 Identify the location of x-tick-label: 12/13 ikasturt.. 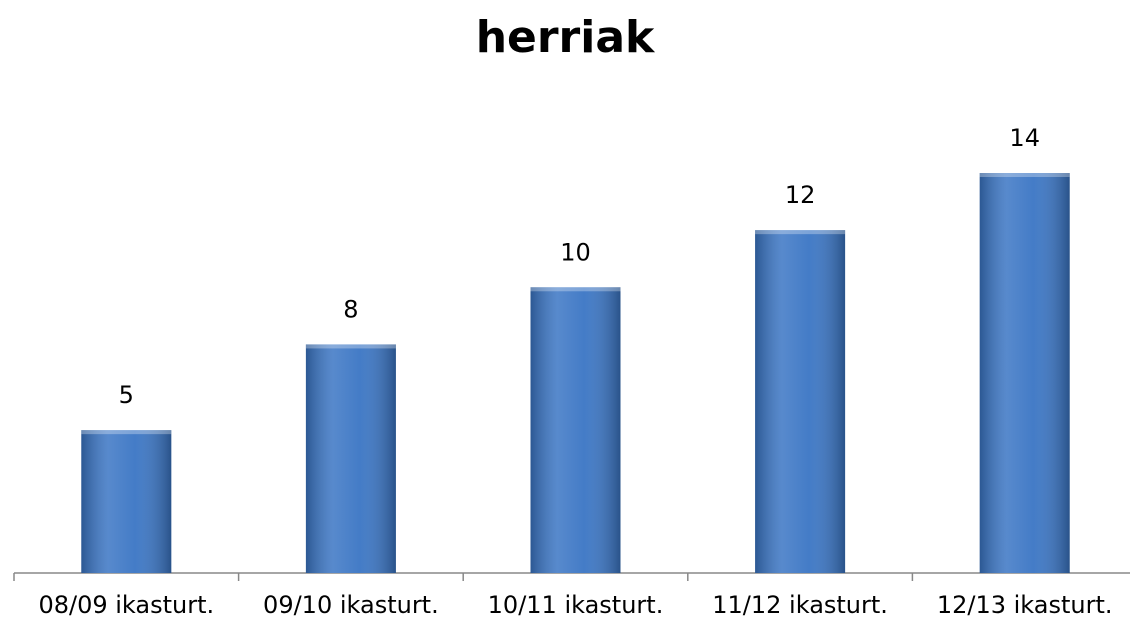
(1025, 605).